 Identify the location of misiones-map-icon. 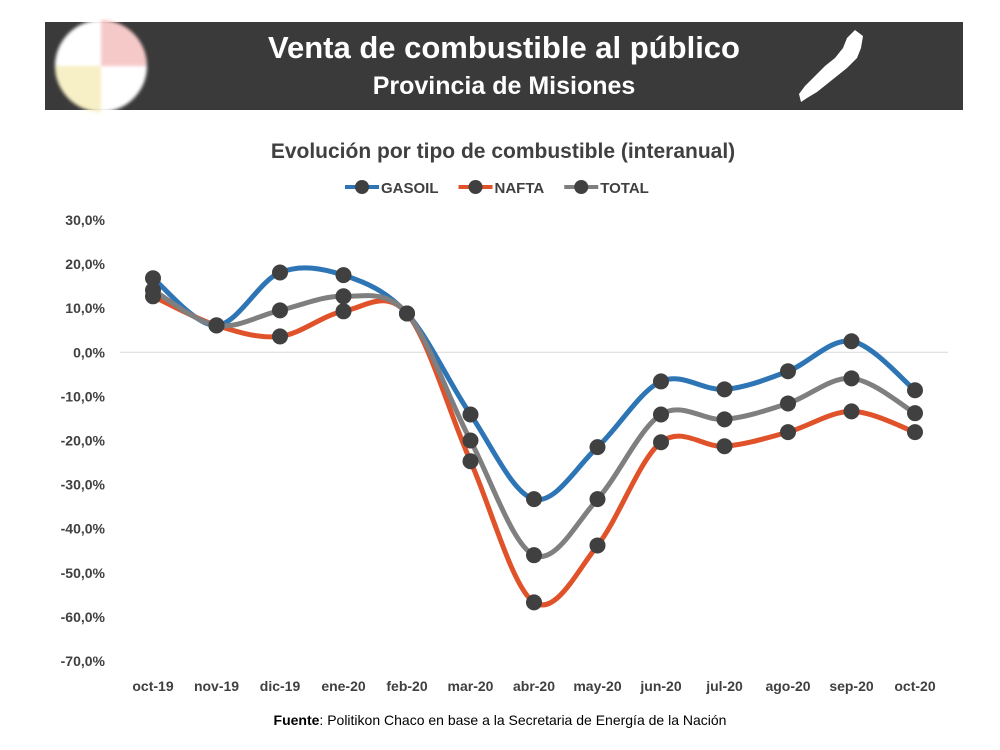
(831, 66).